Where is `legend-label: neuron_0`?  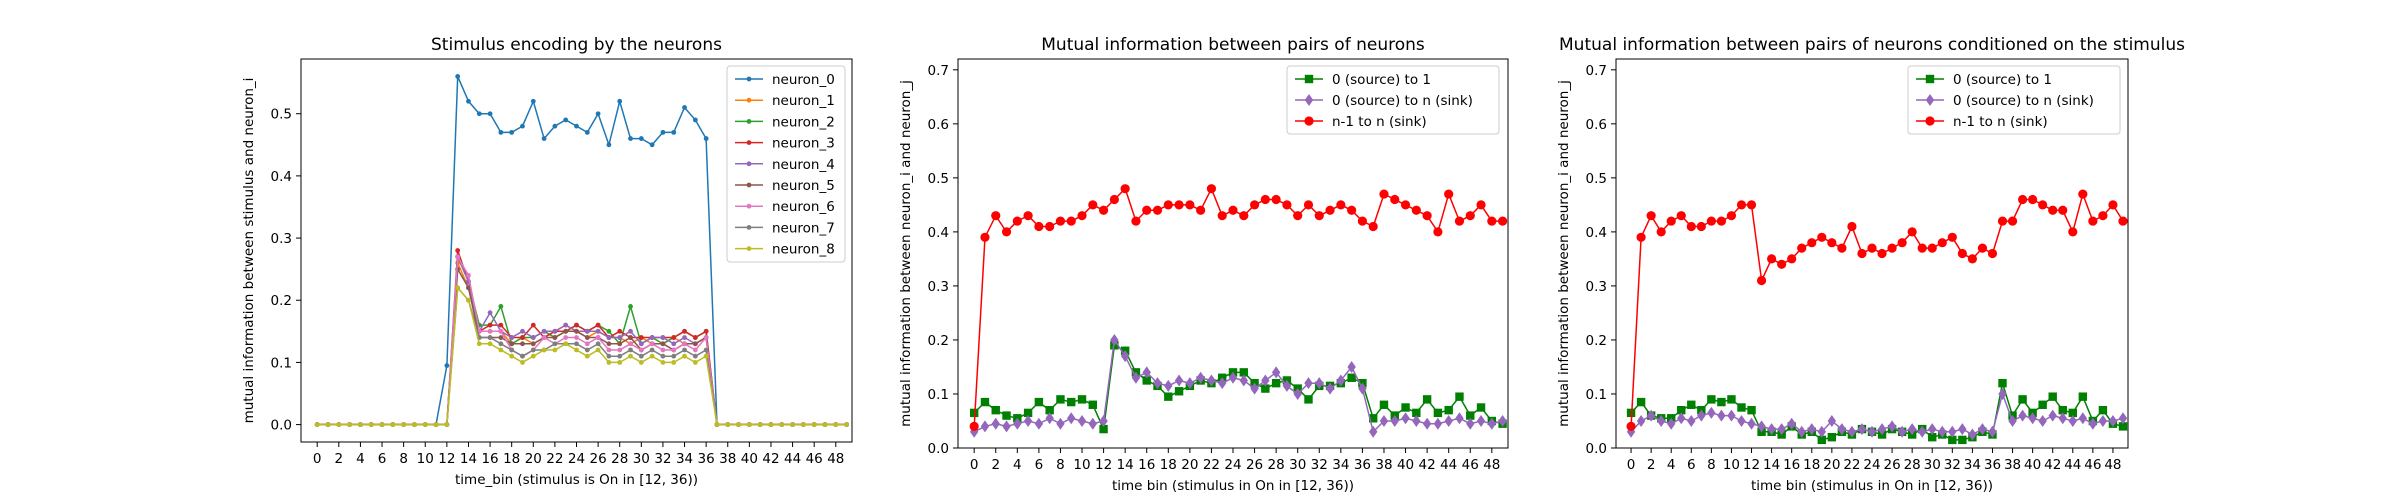
legend-label: neuron_0 is located at coordinates (803, 80).